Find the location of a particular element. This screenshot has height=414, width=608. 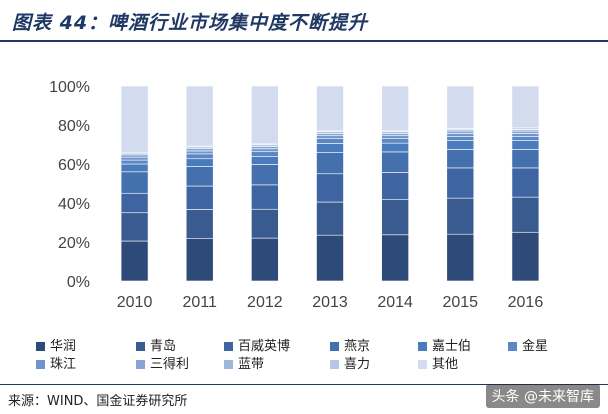

legend-item: 嘉士伯 is located at coordinates (444, 344).